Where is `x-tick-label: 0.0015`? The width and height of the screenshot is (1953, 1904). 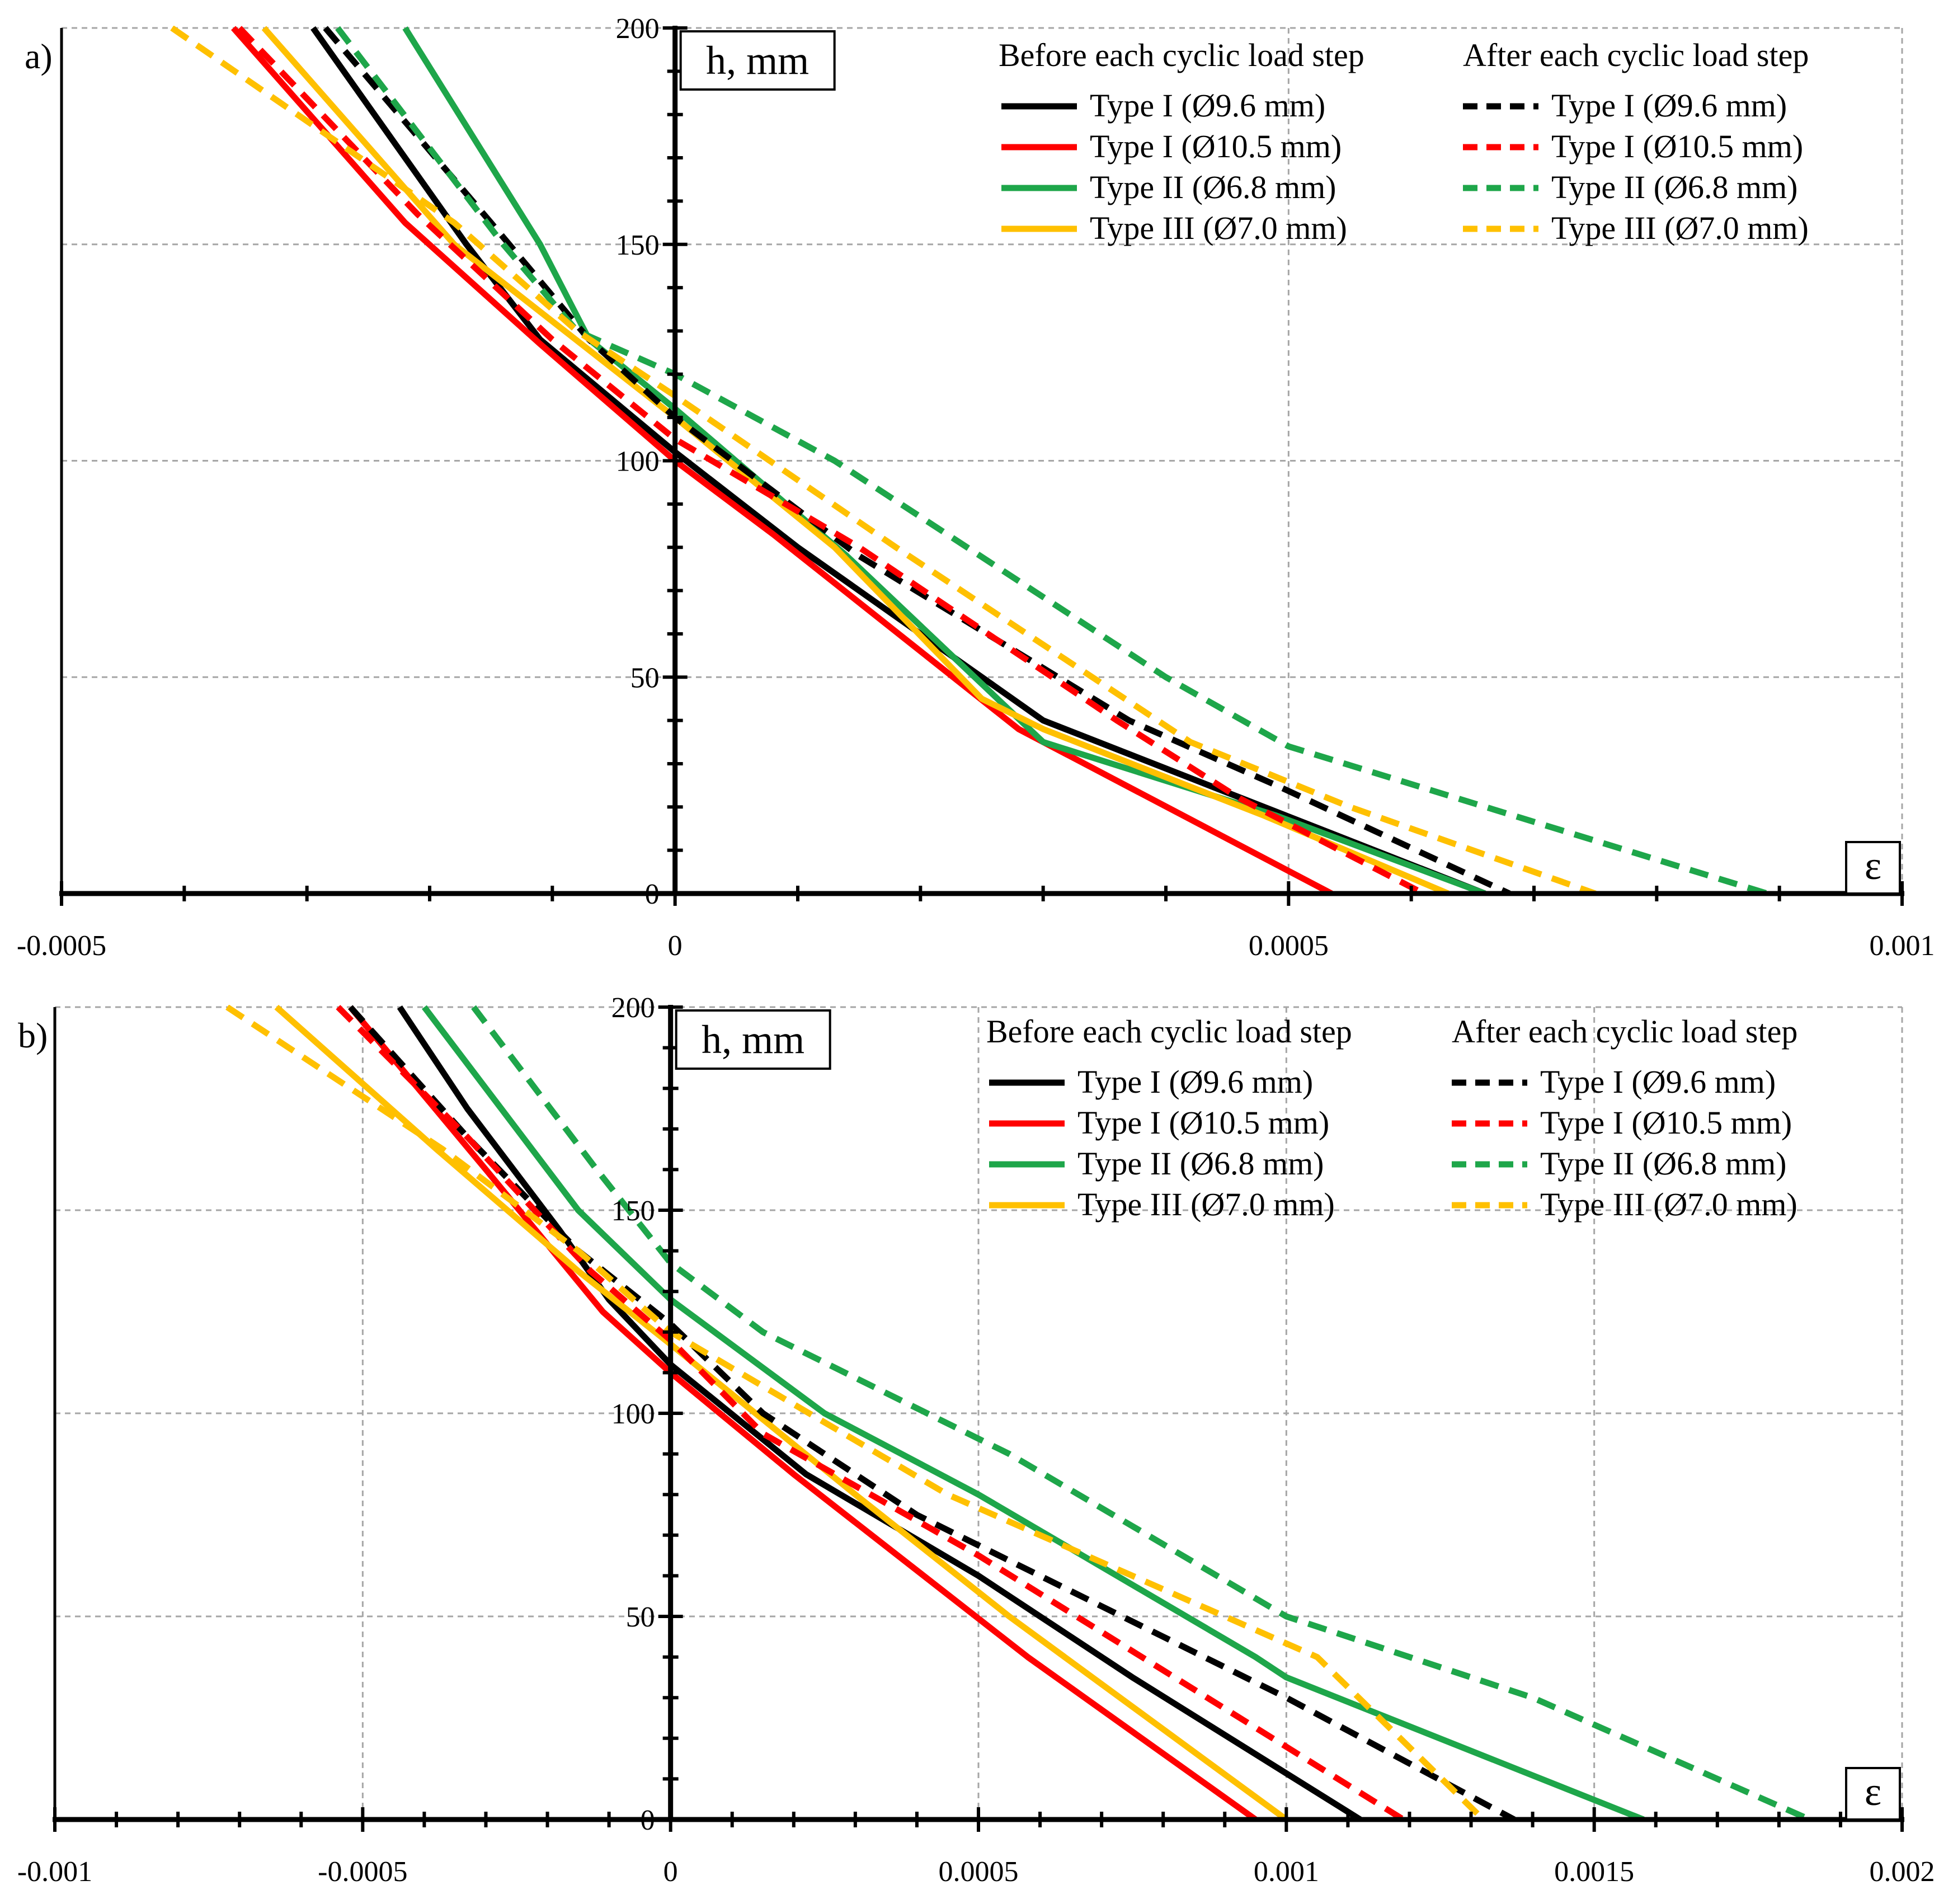
x-tick-label: 0.0015 is located at coordinates (1594, 1872).